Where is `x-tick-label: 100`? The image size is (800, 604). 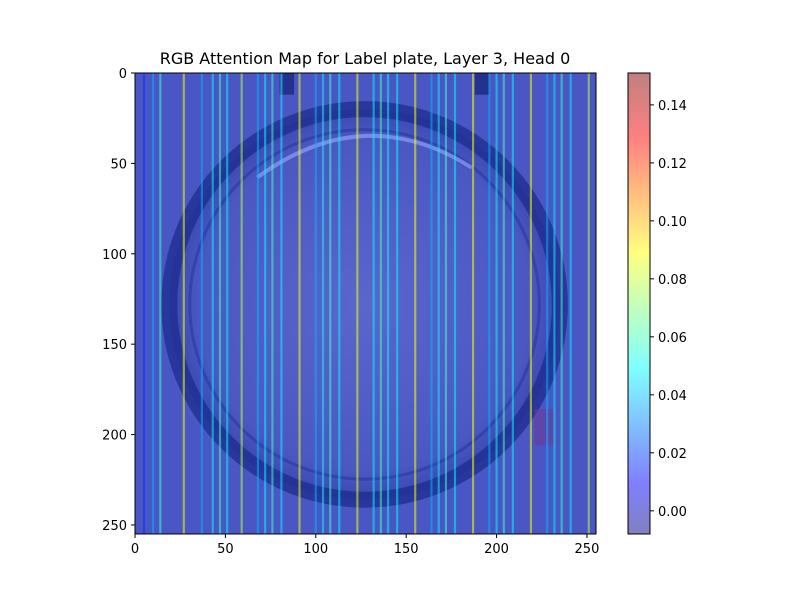 x-tick-label: 100 is located at coordinates (315, 549).